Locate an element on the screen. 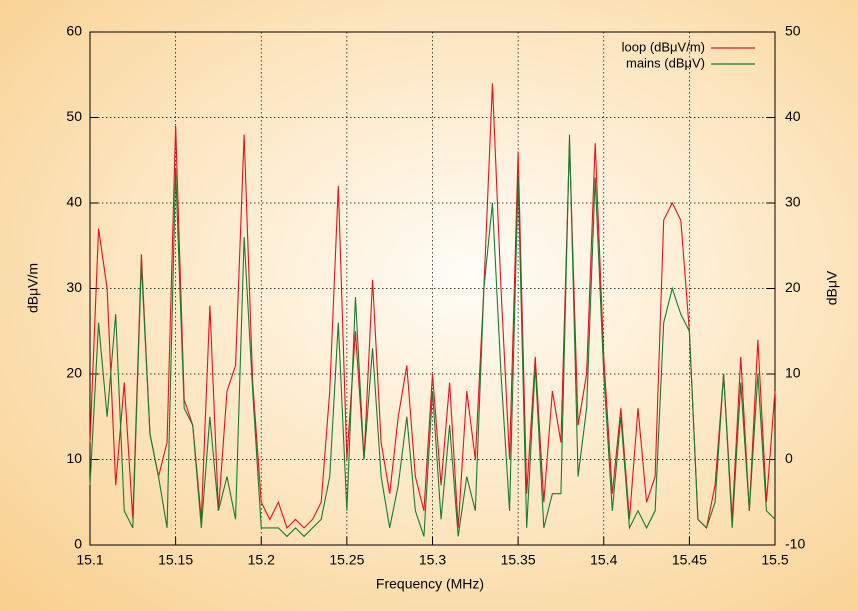 The image size is (858, 611). y2-tick-label: 40 is located at coordinates (793, 116).